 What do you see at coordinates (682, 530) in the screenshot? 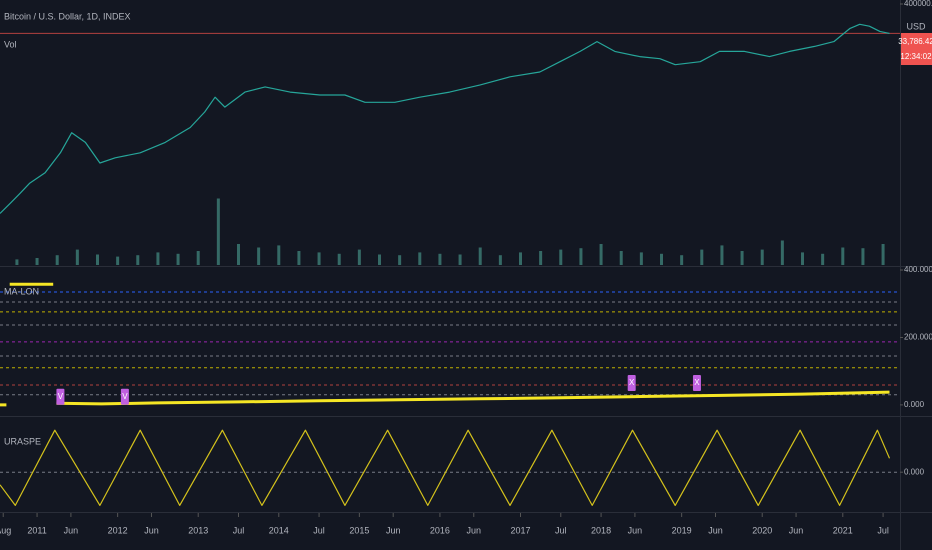
I see `x-tick-label: 2019` at bounding box center [682, 530].